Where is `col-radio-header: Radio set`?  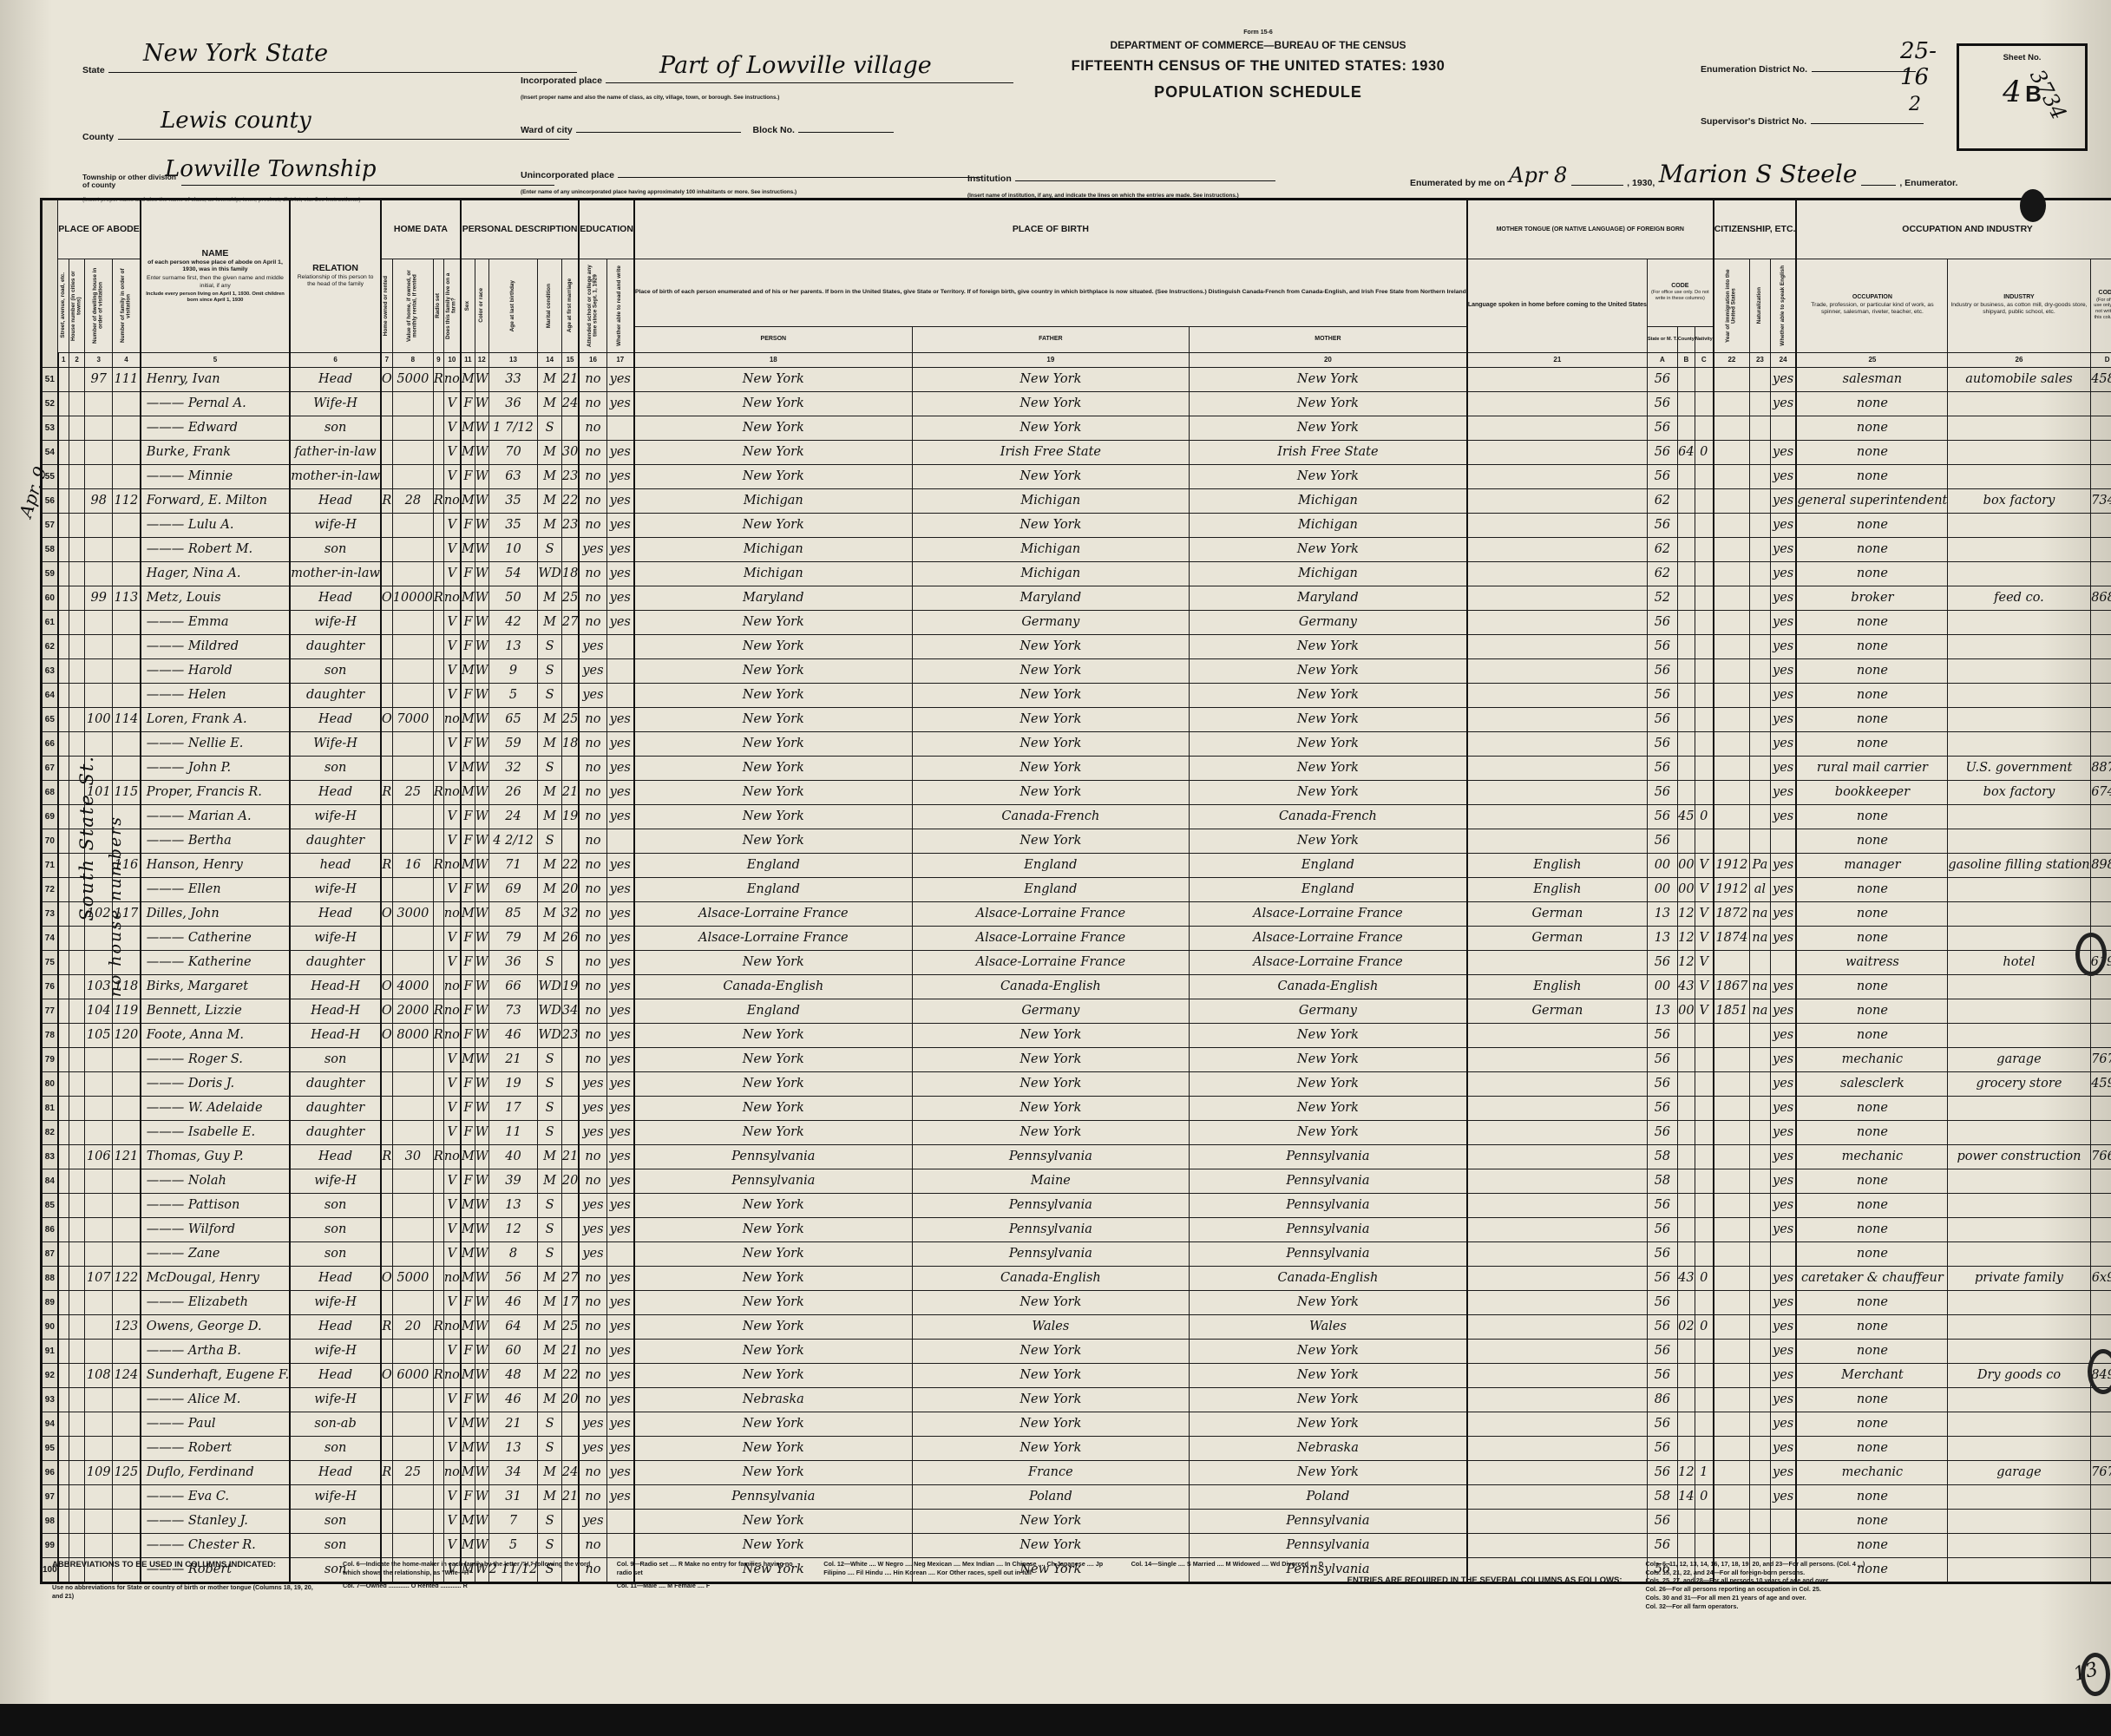 col-radio-header: Radio set is located at coordinates (438, 305).